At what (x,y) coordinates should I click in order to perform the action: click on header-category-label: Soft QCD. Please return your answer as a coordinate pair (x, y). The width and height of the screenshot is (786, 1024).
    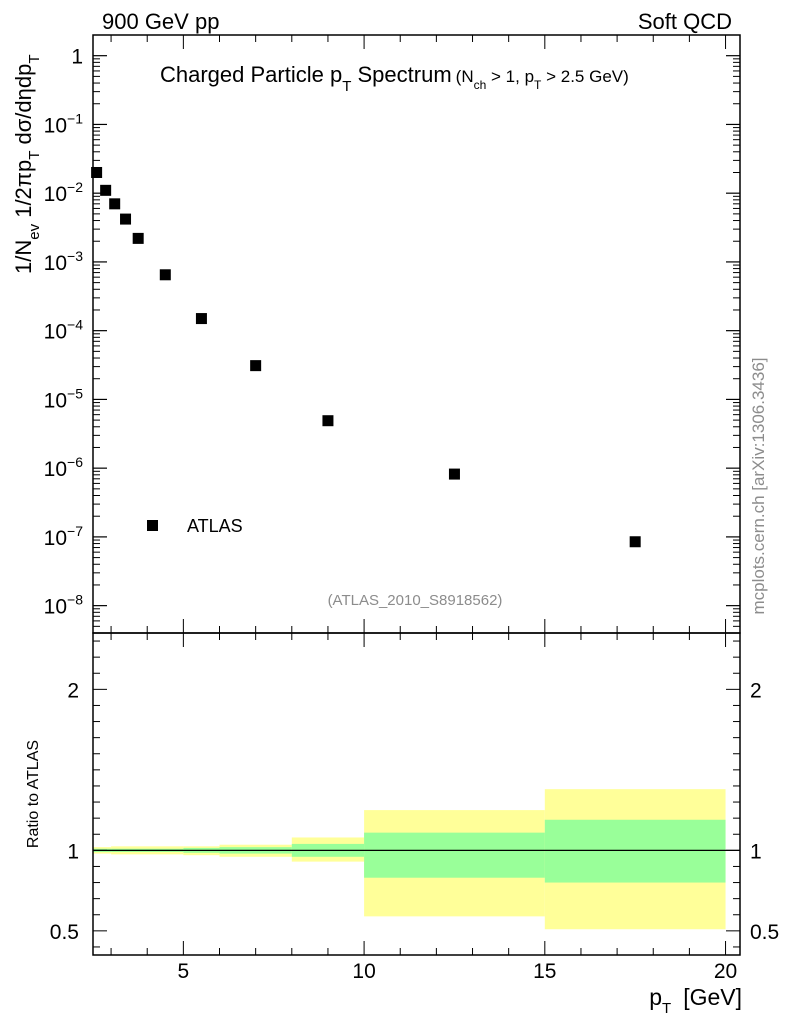
    Looking at the image, I should click on (685, 21).